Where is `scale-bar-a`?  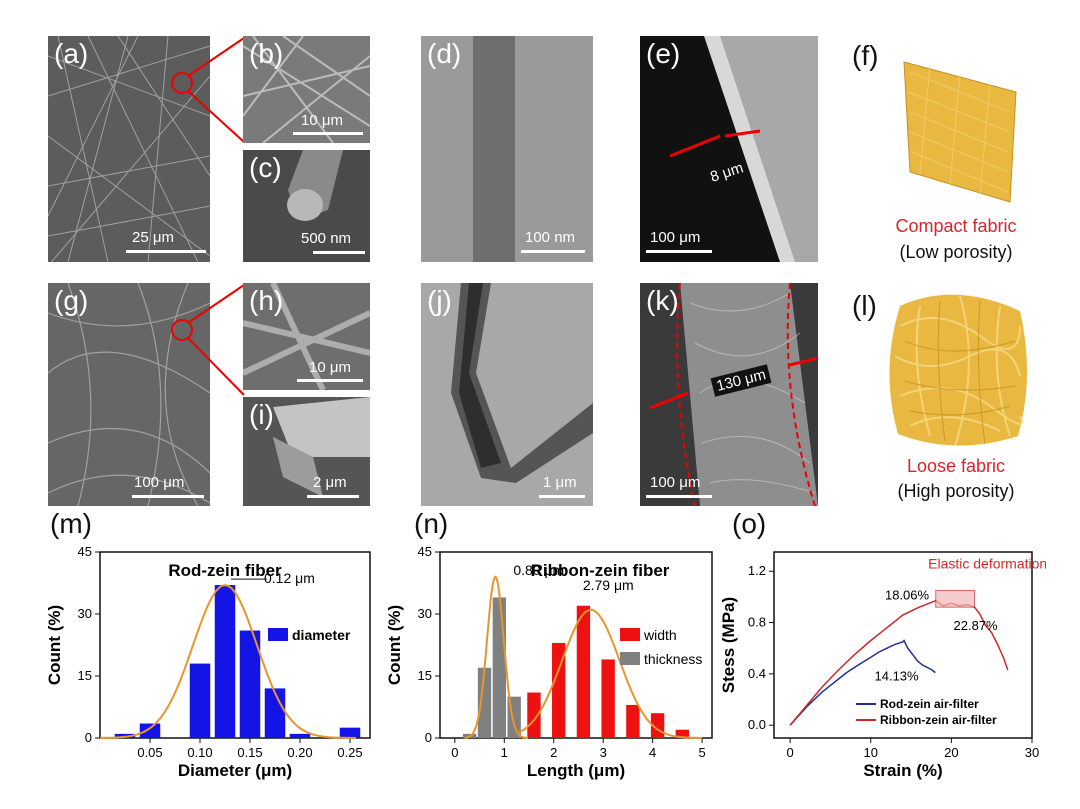 scale-bar-a is located at coordinates (166, 251).